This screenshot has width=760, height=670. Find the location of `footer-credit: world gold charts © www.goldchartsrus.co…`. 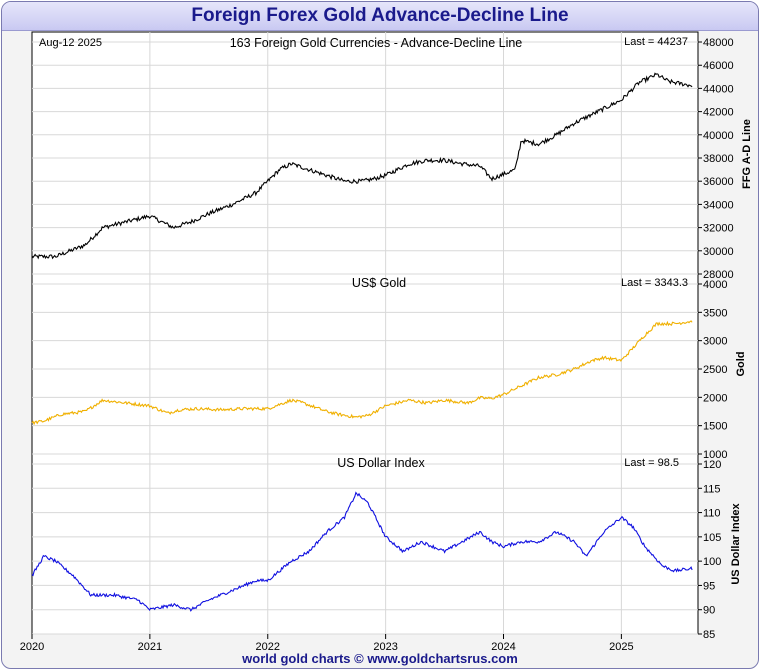

footer-credit: world gold charts © www.goldchartsrus.co… is located at coordinates (380, 658).